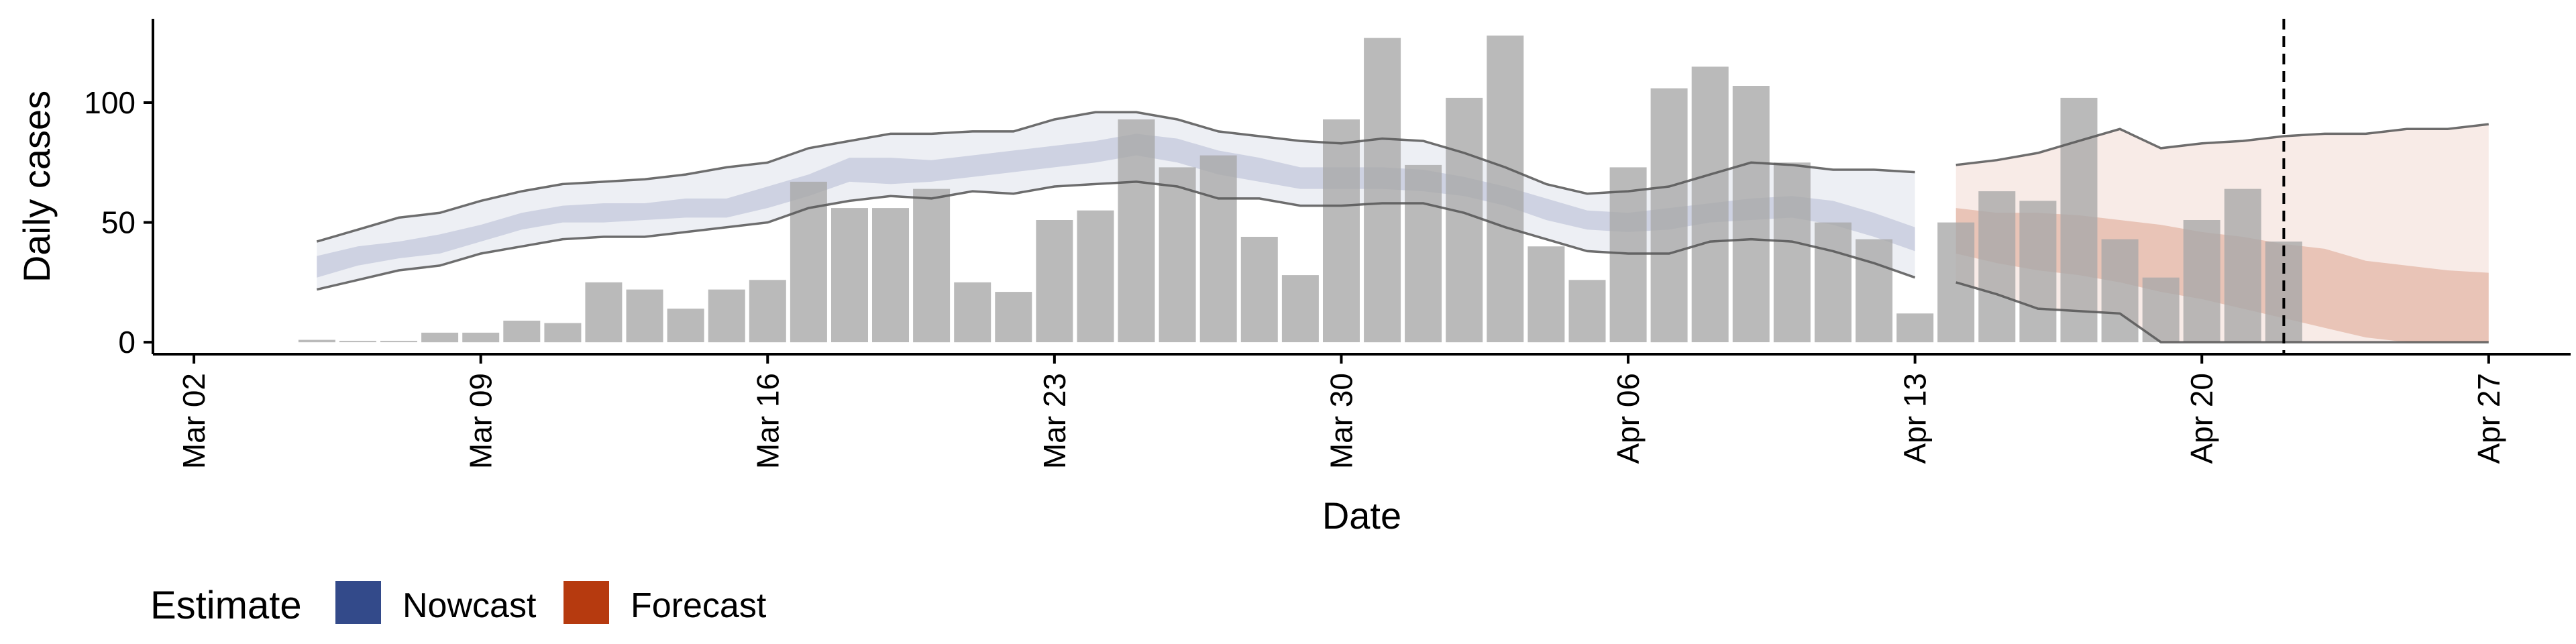  What do you see at coordinates (193, 421) in the screenshot?
I see `x-tick-label: Mar 02` at bounding box center [193, 421].